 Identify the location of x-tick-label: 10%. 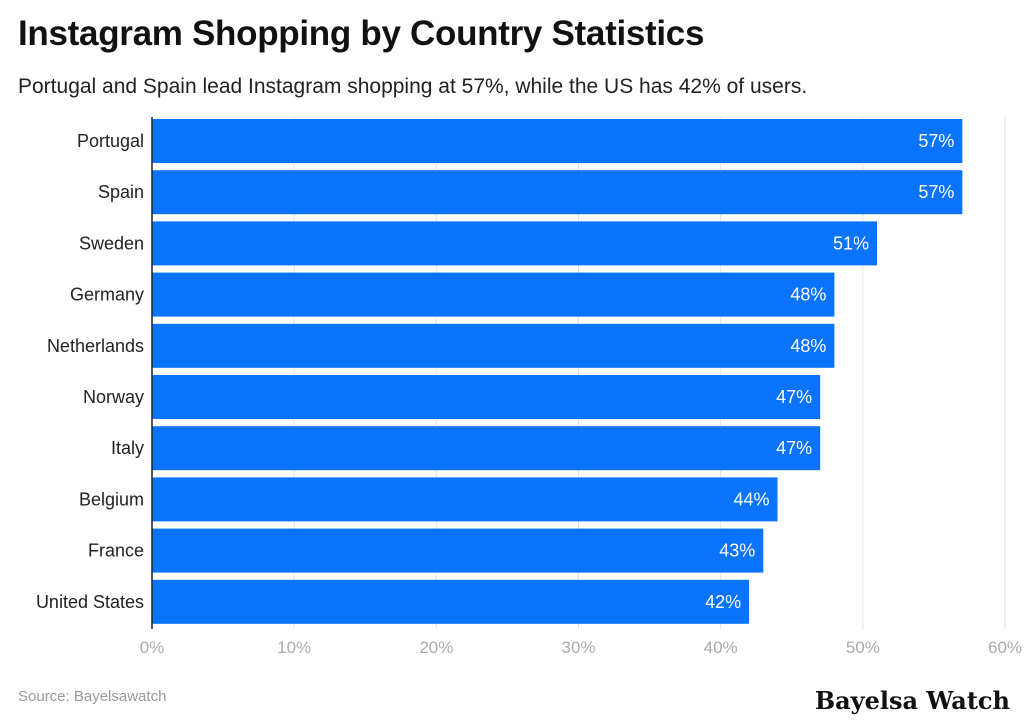
(294, 647).